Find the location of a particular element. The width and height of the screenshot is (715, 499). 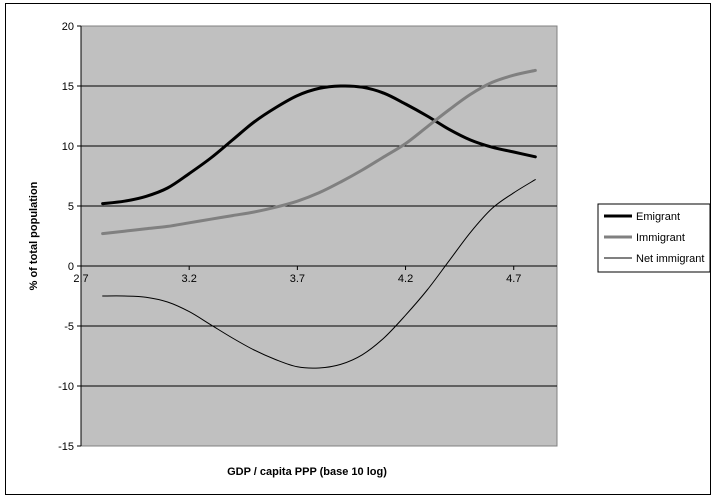

y-tick-label: -15 is located at coordinates (66, 447).